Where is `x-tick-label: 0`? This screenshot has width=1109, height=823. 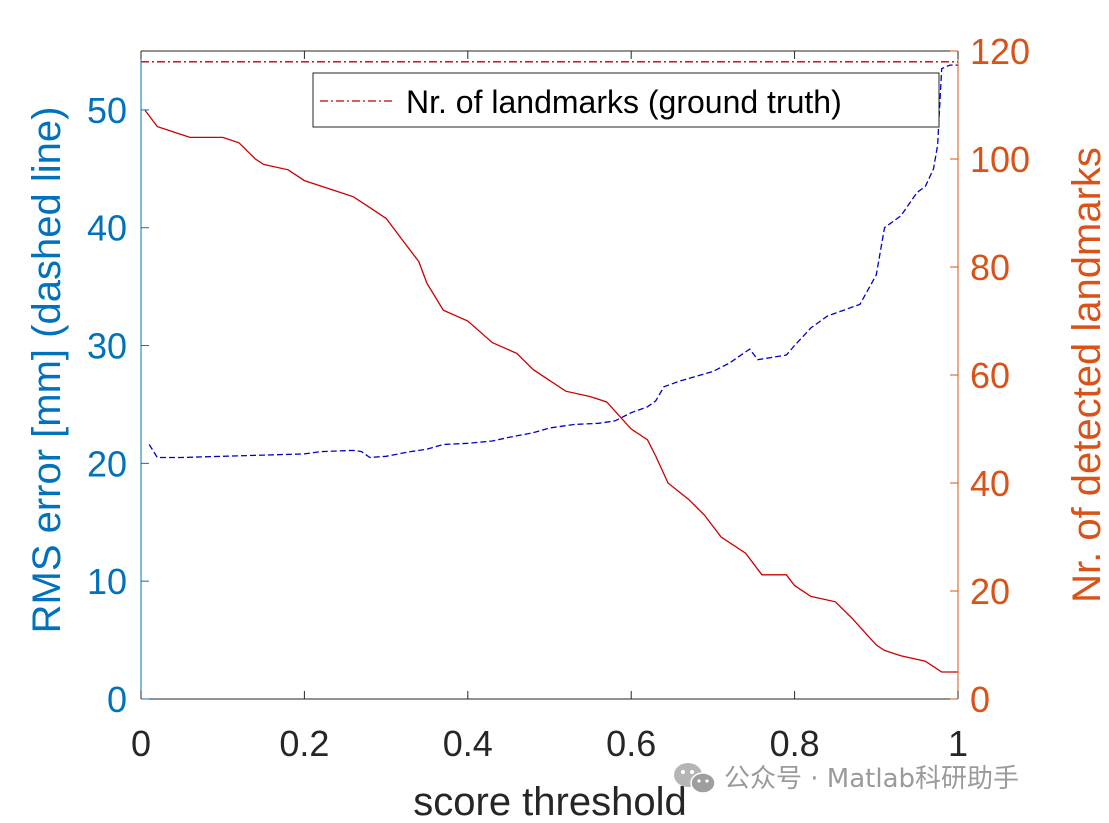
x-tick-label: 0 is located at coordinates (141, 743).